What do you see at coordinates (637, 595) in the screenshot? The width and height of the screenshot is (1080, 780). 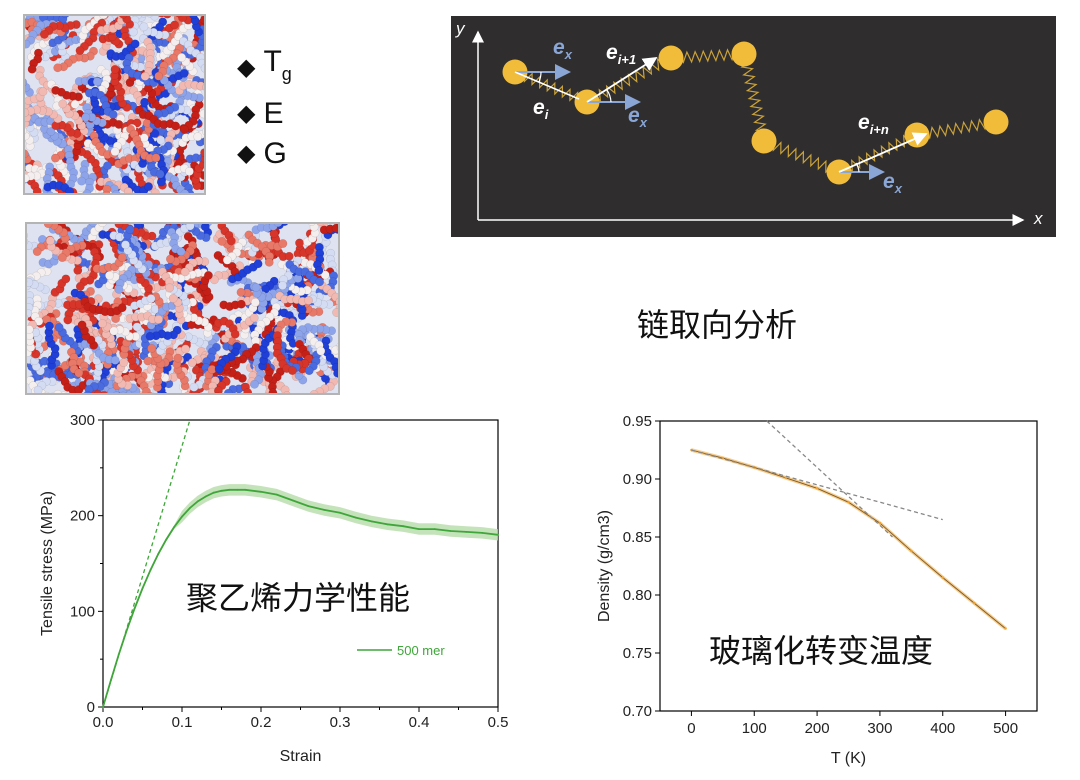 I see `y-tick-label: 0.80` at bounding box center [637, 595].